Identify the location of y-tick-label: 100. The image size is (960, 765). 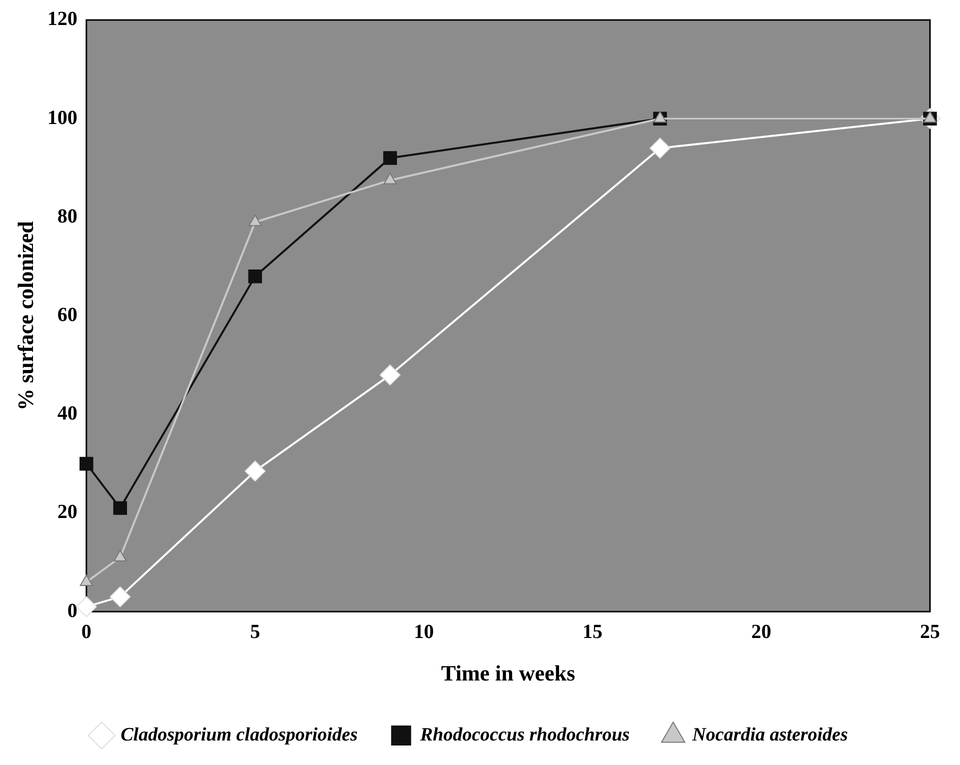
(62, 117).